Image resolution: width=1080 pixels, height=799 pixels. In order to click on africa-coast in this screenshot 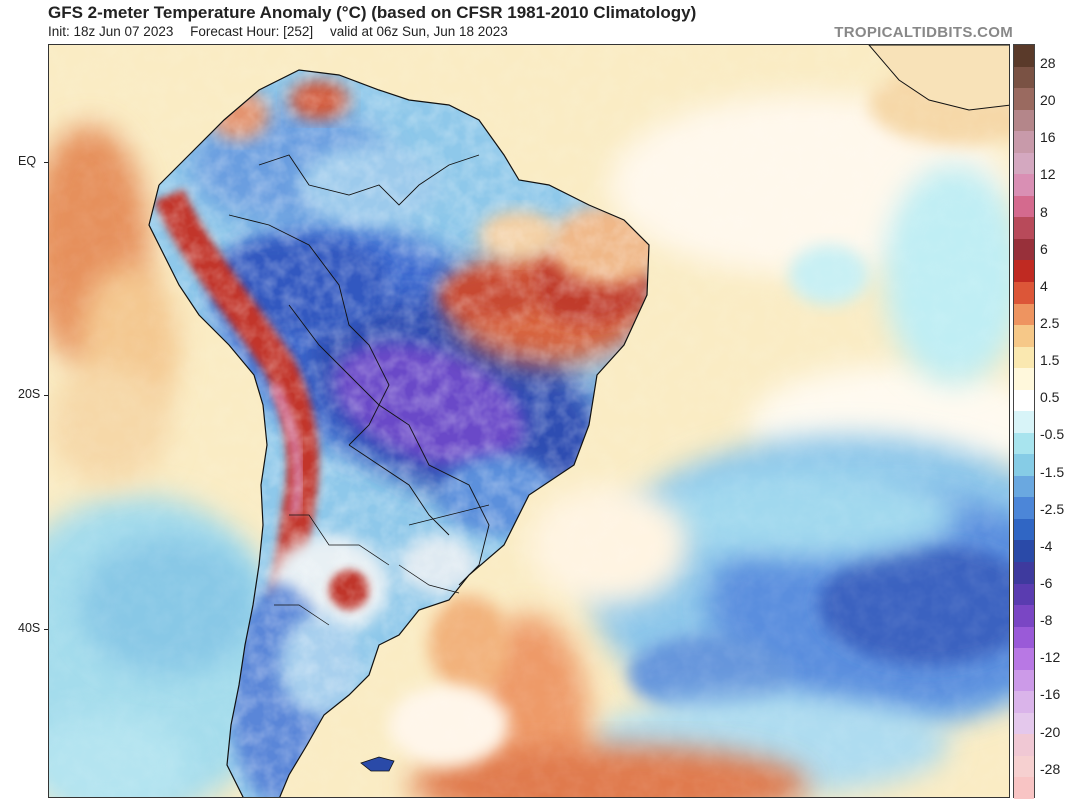, I will do `click(938, 78)`.